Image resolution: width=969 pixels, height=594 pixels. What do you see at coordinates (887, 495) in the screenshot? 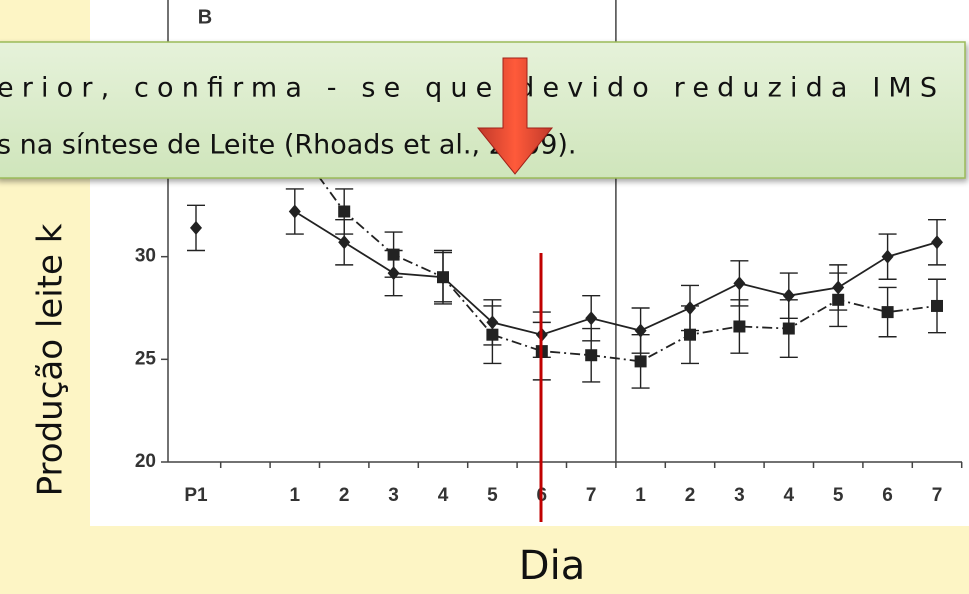
I see `x-tick-label: 6` at bounding box center [887, 495].